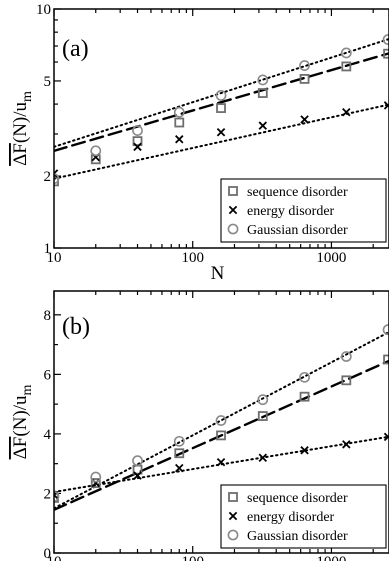  What do you see at coordinates (48, 316) in the screenshot?
I see `y-tick-label: 8` at bounding box center [48, 316].